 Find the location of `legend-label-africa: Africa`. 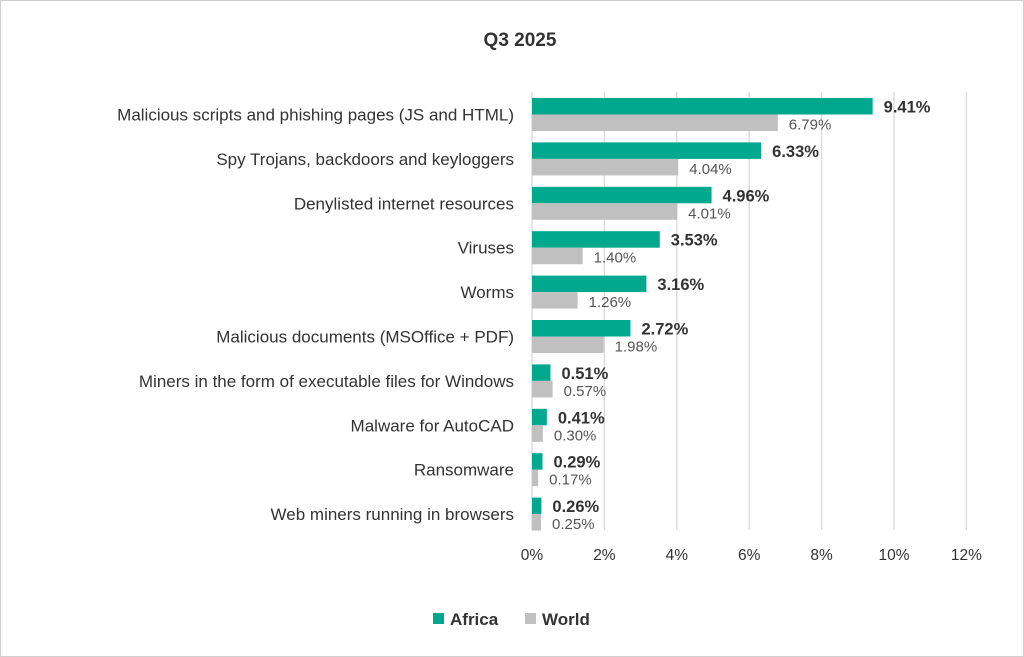

legend-label-africa: Africa is located at coordinates (474, 619).